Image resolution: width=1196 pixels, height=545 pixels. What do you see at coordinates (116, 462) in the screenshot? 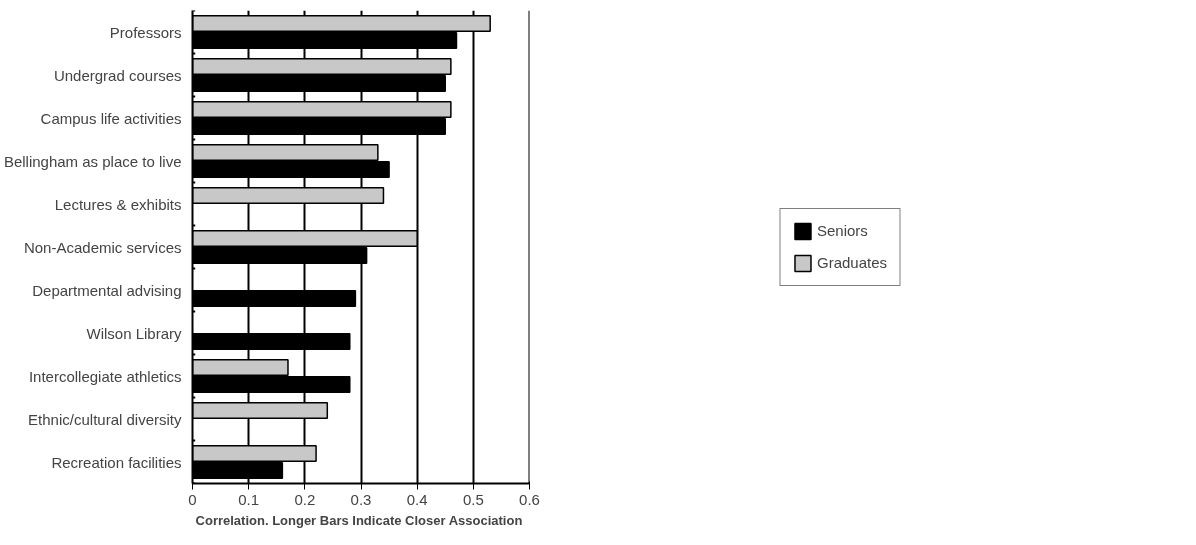
I see `y-tick-label: Recreation facilities` at bounding box center [116, 462].